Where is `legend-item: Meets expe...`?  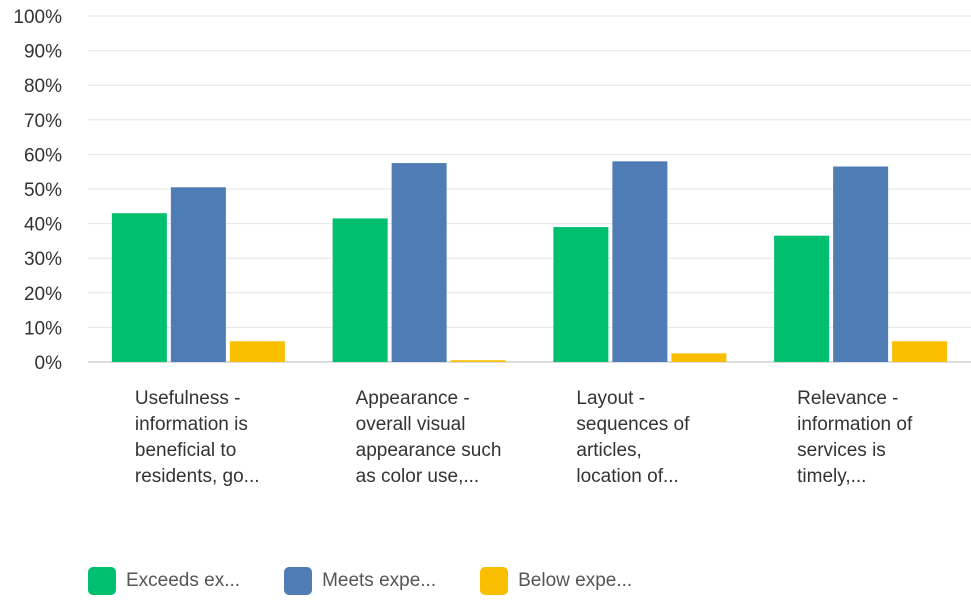
legend-item: Meets expe... is located at coordinates (360, 581).